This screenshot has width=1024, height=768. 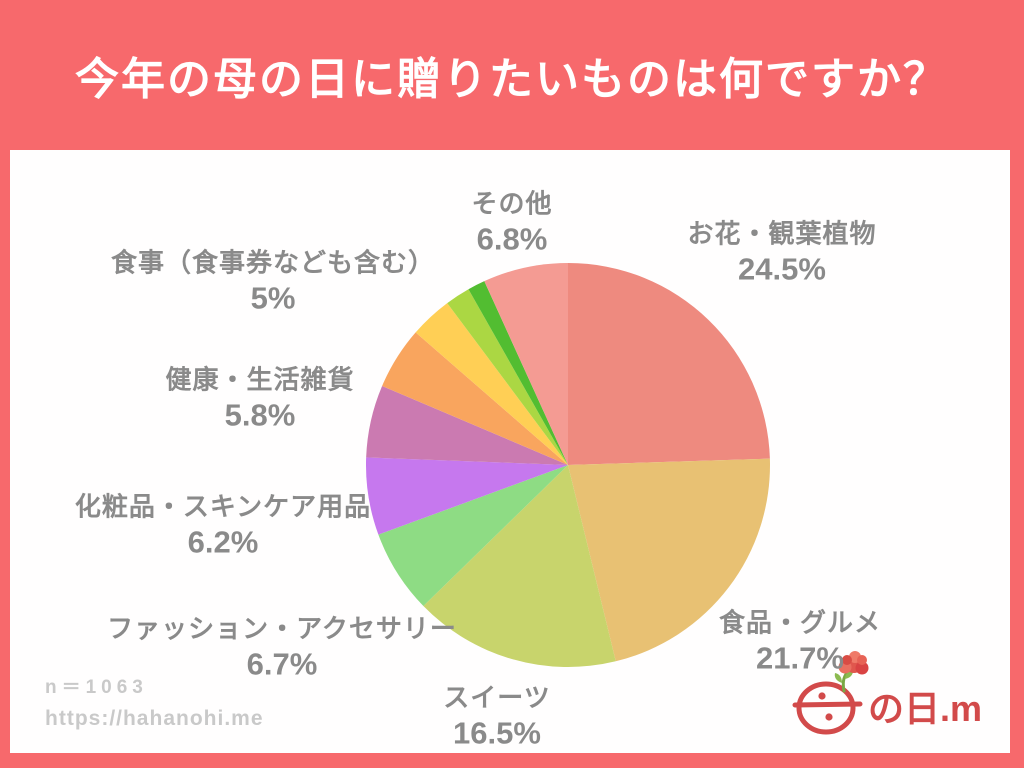 I want to click on page-title: 今年の母の日に贈りたいものは何ですか？, so click(x=512, y=79).